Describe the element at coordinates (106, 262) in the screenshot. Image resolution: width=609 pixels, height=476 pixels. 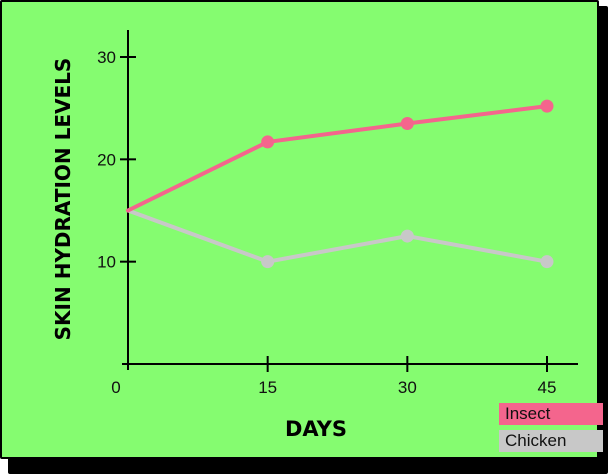
I see `y-tick-label: 10` at that location.